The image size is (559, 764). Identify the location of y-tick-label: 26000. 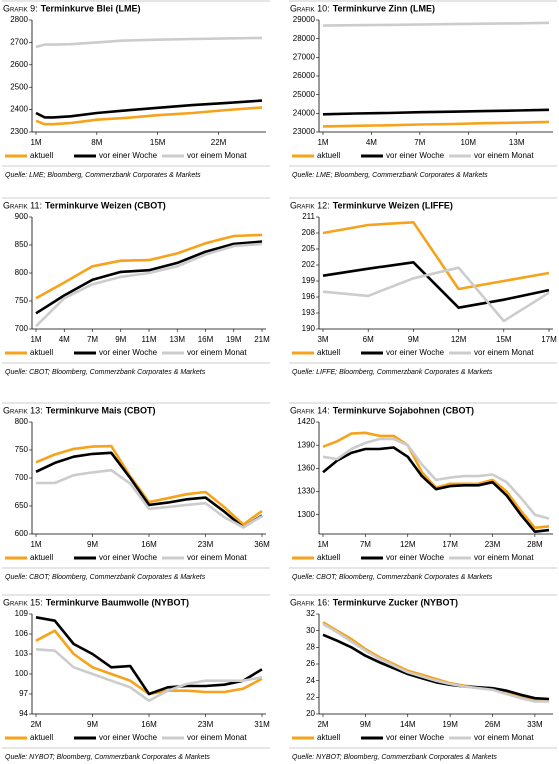
(304, 75).